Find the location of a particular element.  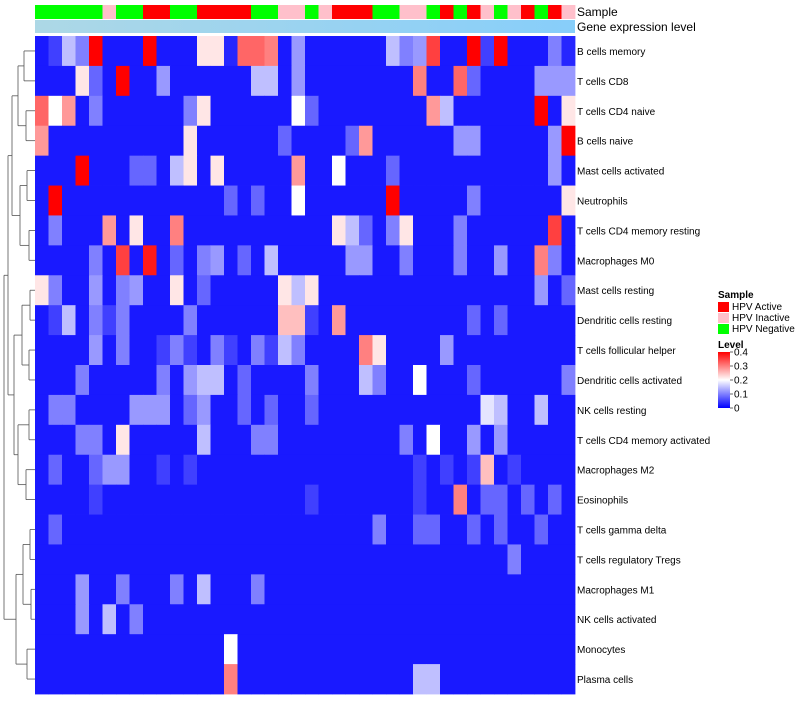

level-tick-label-1: 0.3 is located at coordinates (741, 367).